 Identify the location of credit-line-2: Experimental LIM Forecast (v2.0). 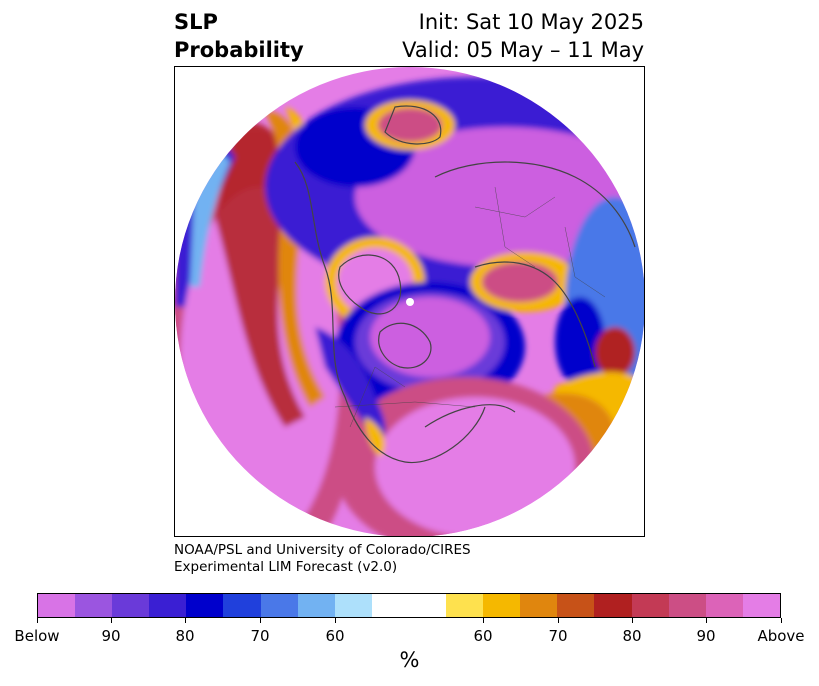
(286, 567).